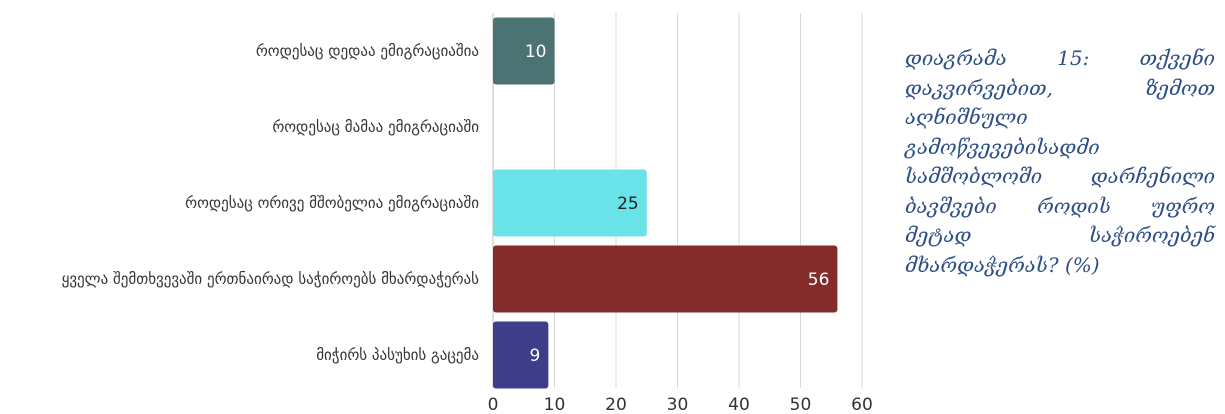  I want to click on data-label: 25, so click(628, 204).